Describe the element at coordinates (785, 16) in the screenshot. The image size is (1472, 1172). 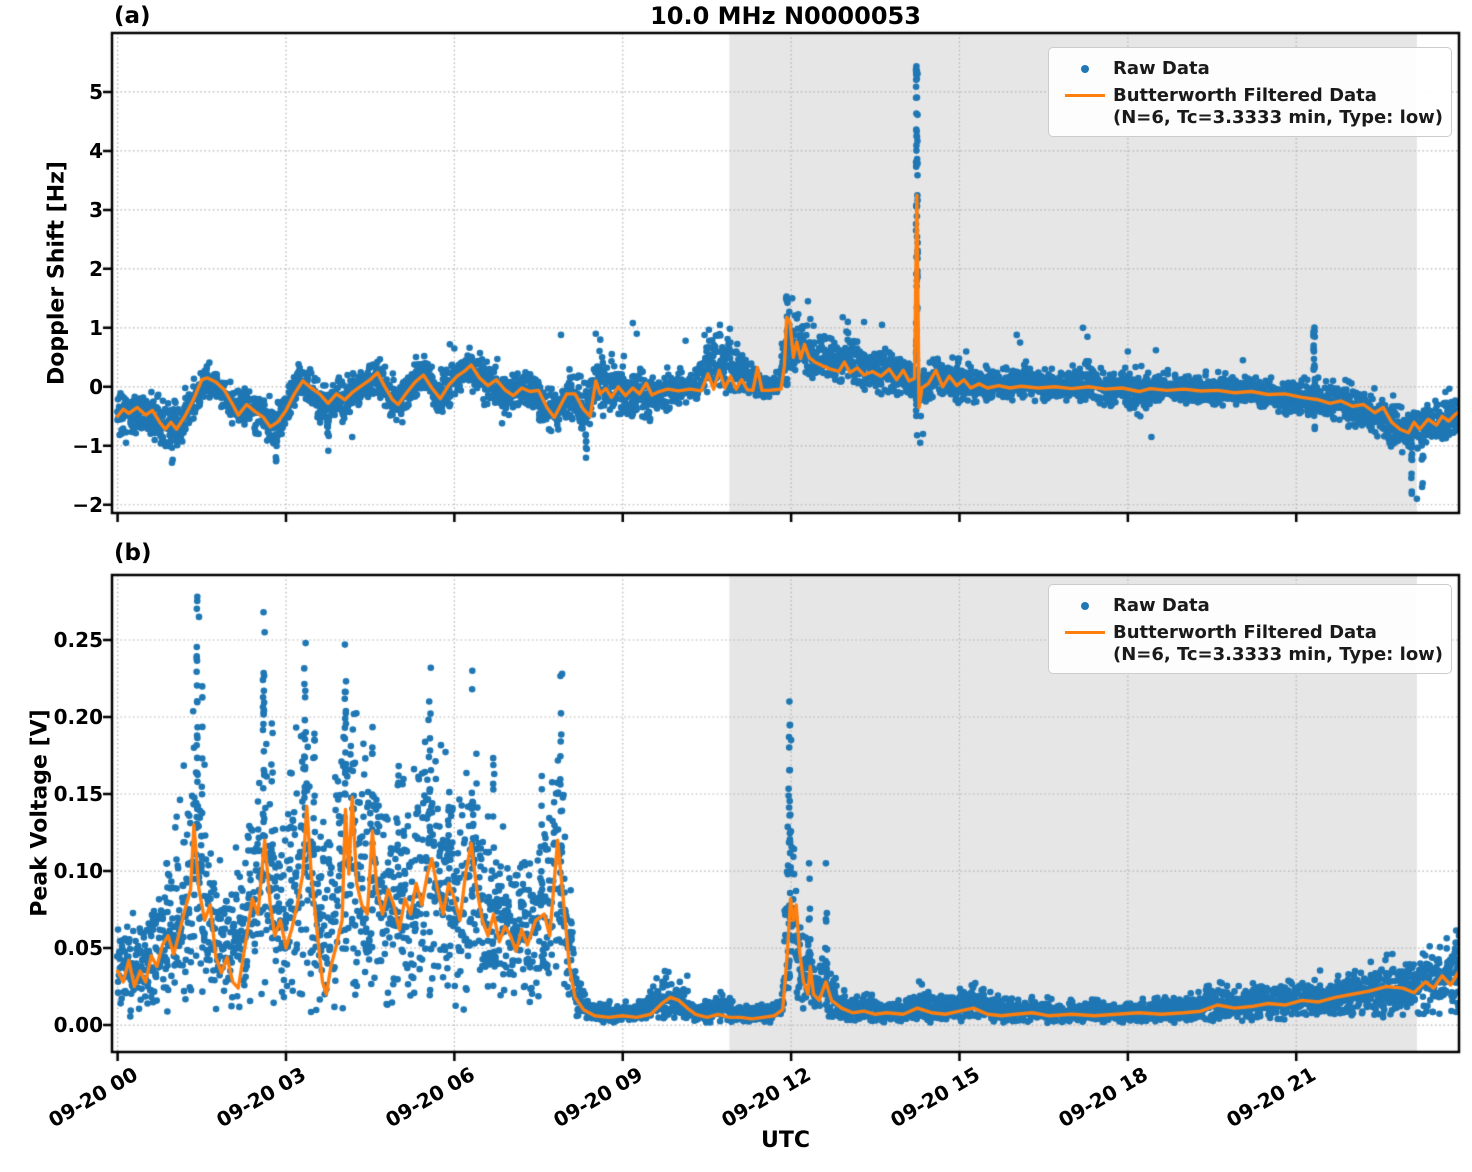
I see `figure-title: 10.0 MHz N0000053` at that location.